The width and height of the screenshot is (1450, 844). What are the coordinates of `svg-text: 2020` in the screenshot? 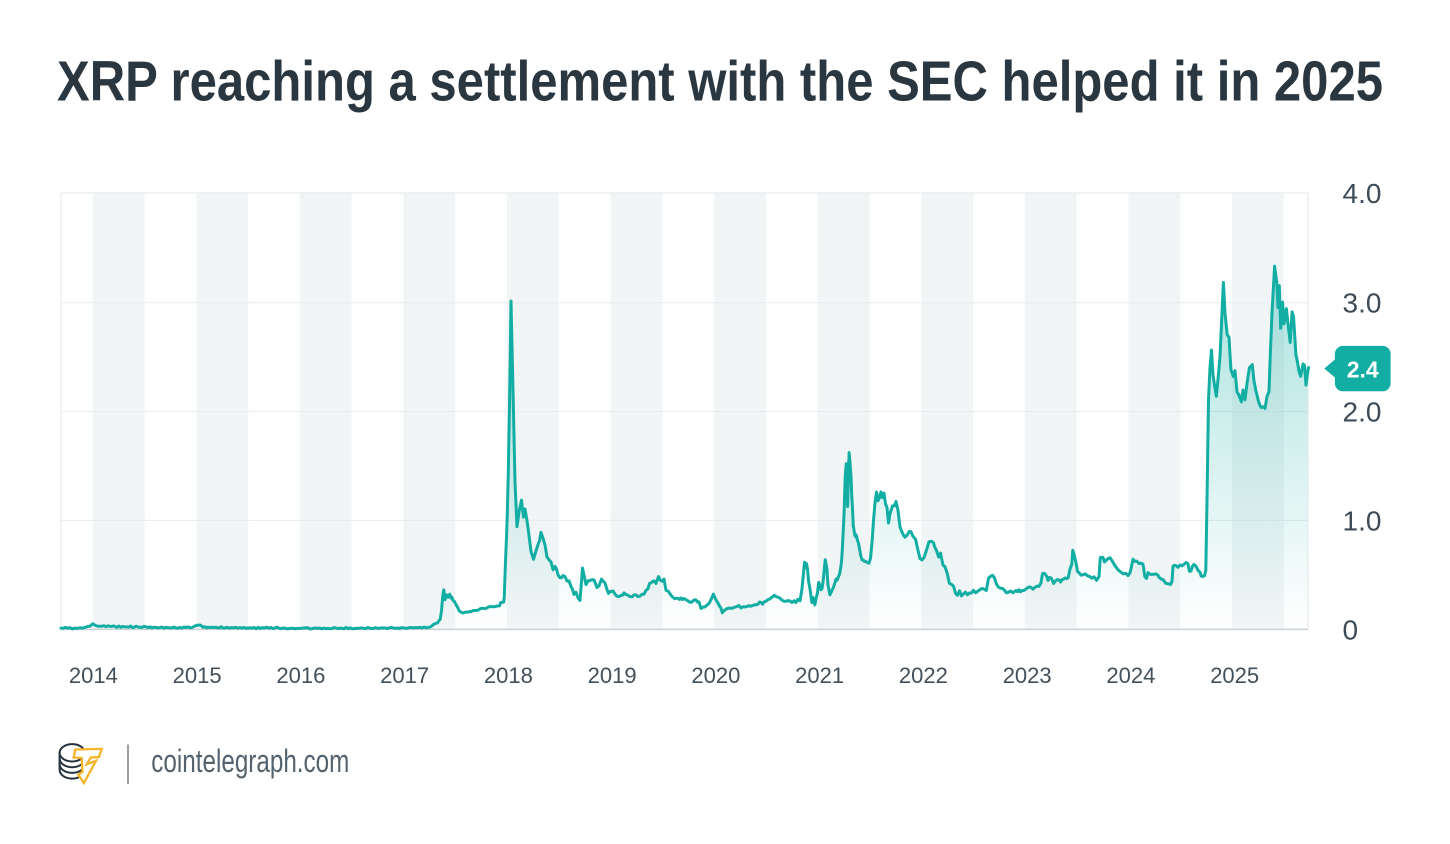 It's located at (715, 675).